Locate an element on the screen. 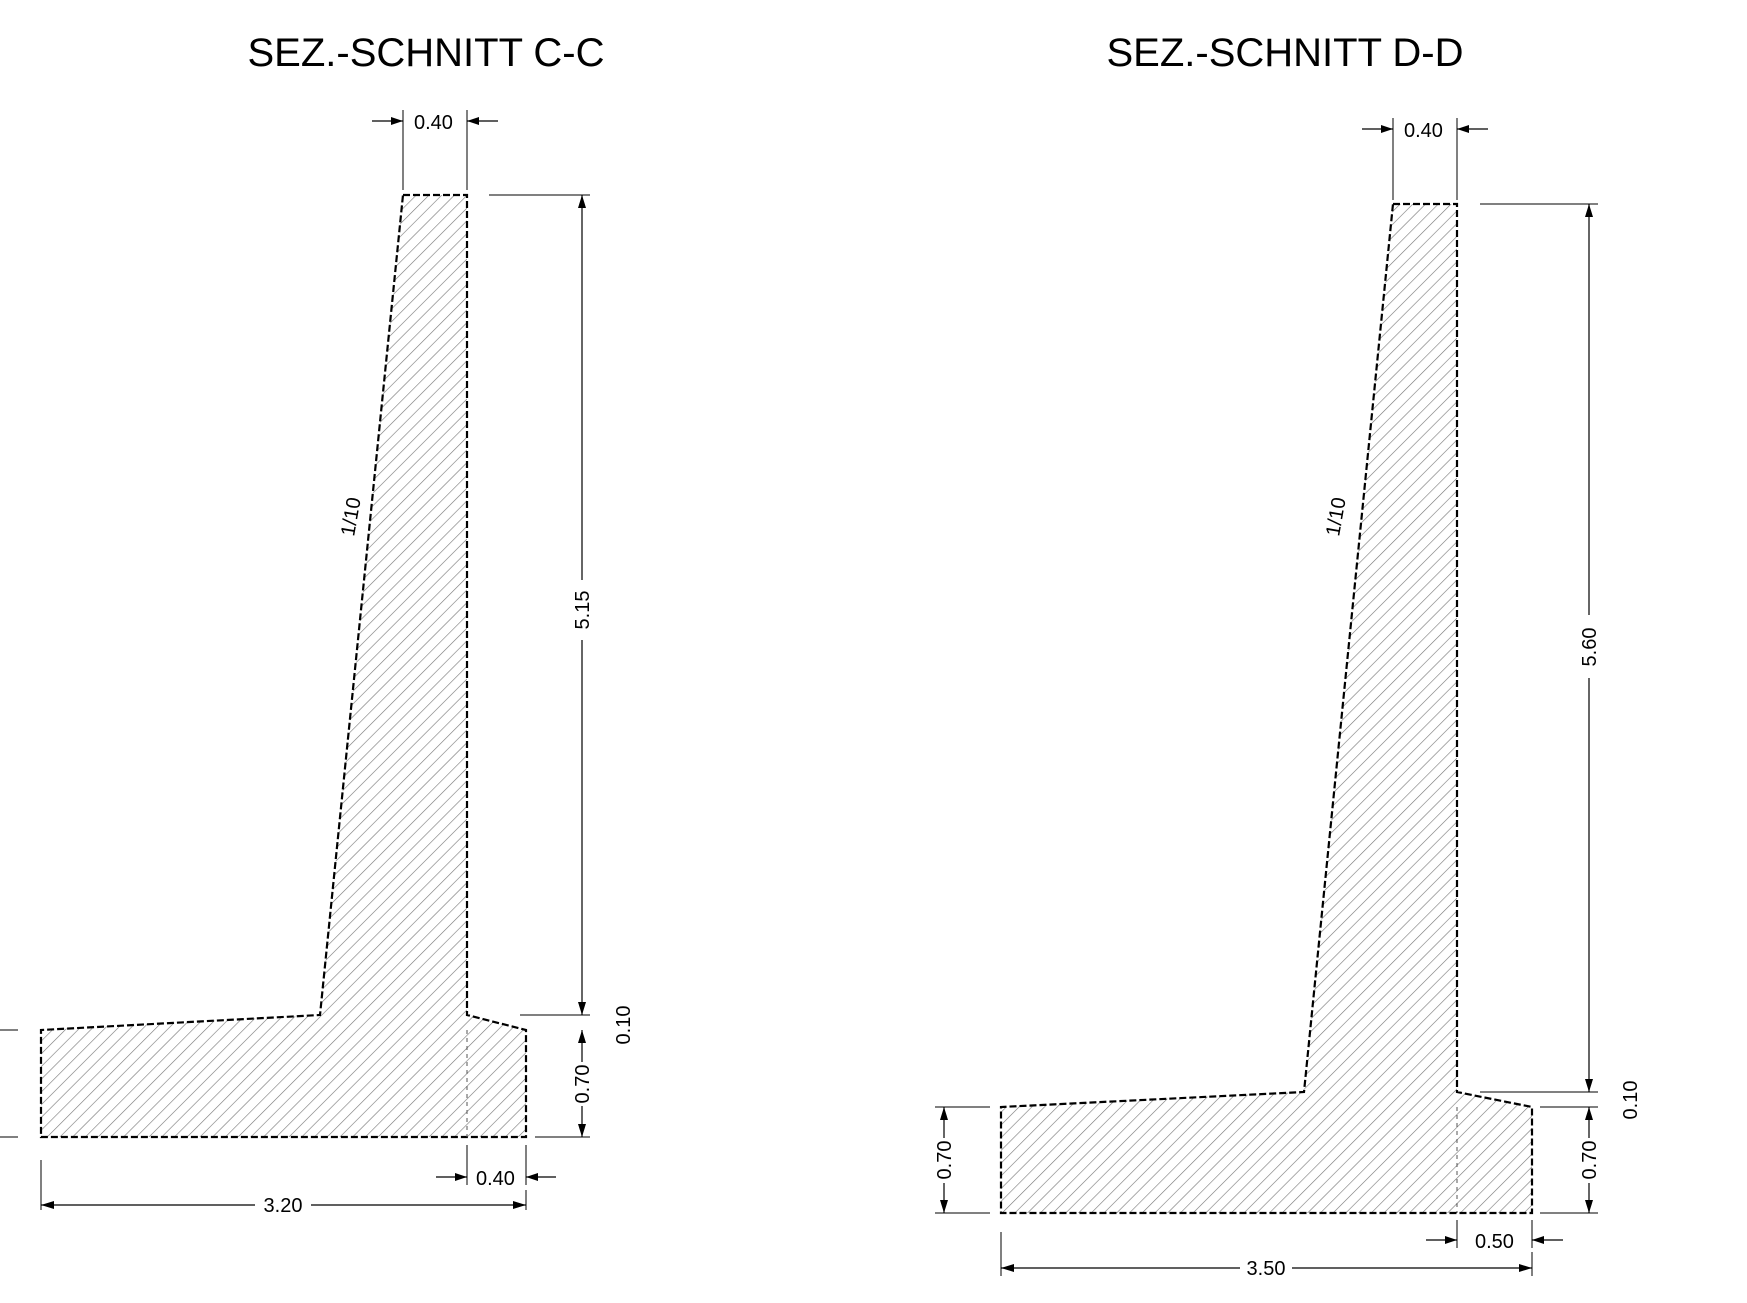  dim-height: 5.60 is located at coordinates (1540, 648).